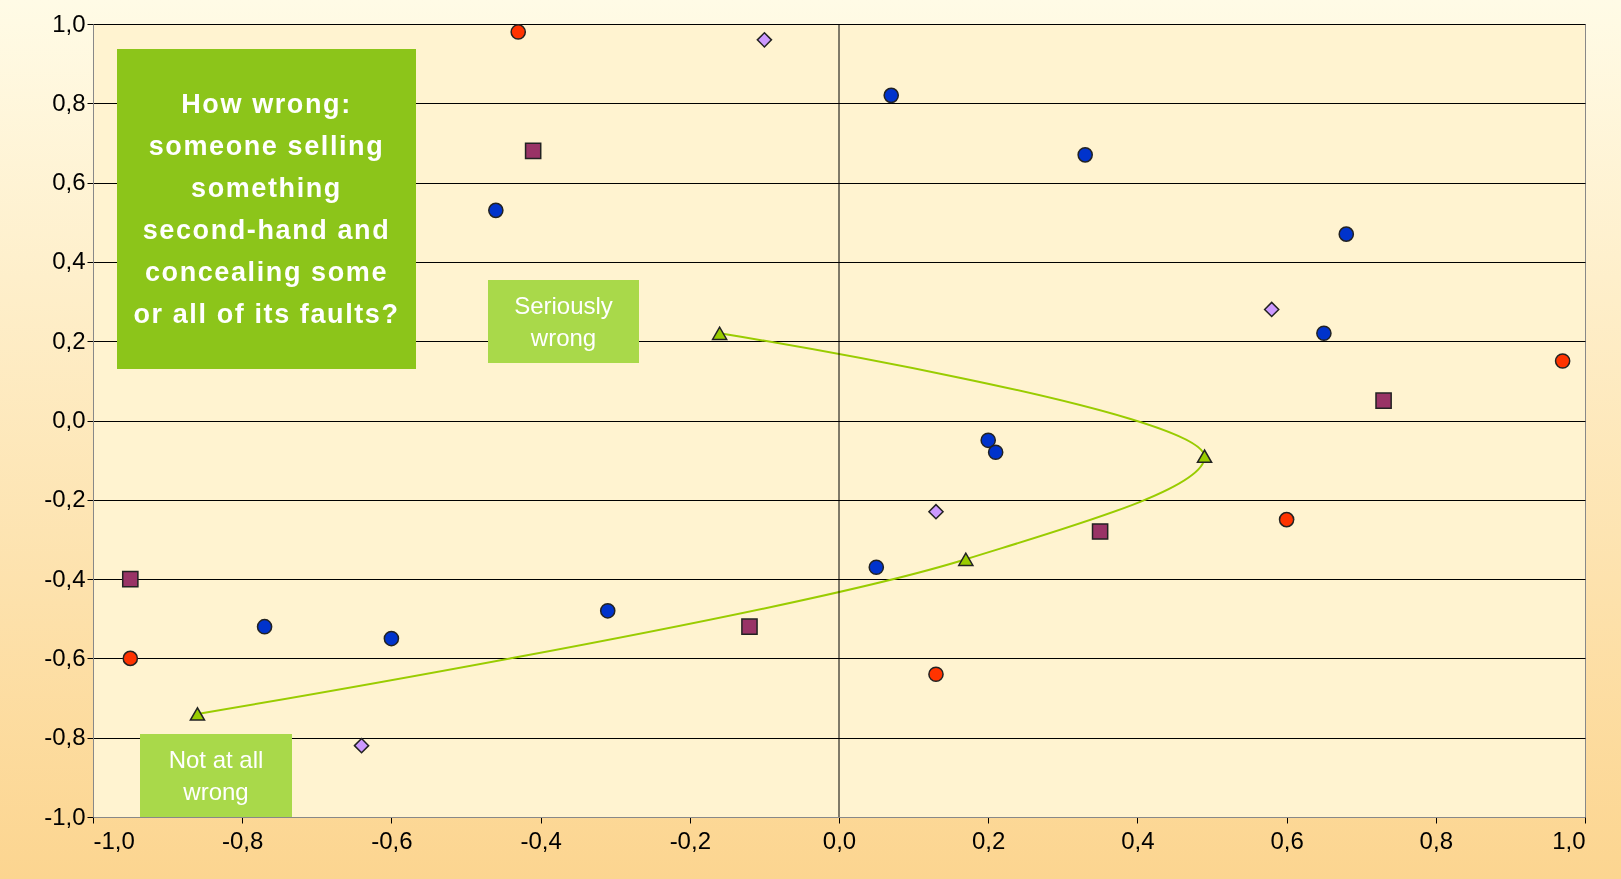  Describe the element at coordinates (69, 419) in the screenshot. I see `y-tick-label: 0,0` at that location.